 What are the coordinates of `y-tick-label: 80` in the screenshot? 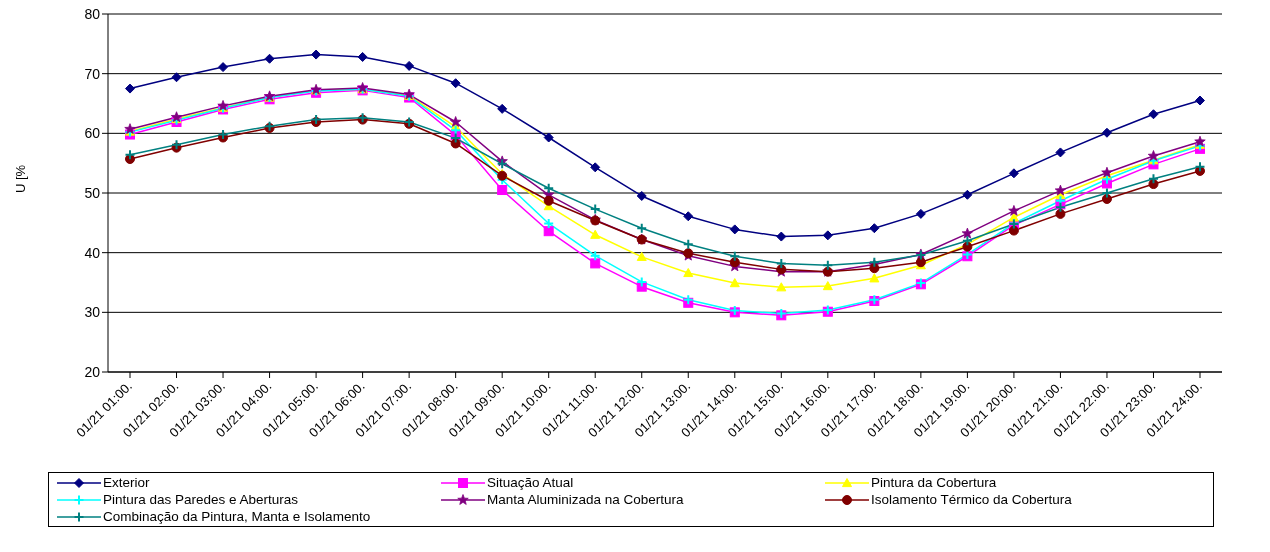 It's located at (92, 13).